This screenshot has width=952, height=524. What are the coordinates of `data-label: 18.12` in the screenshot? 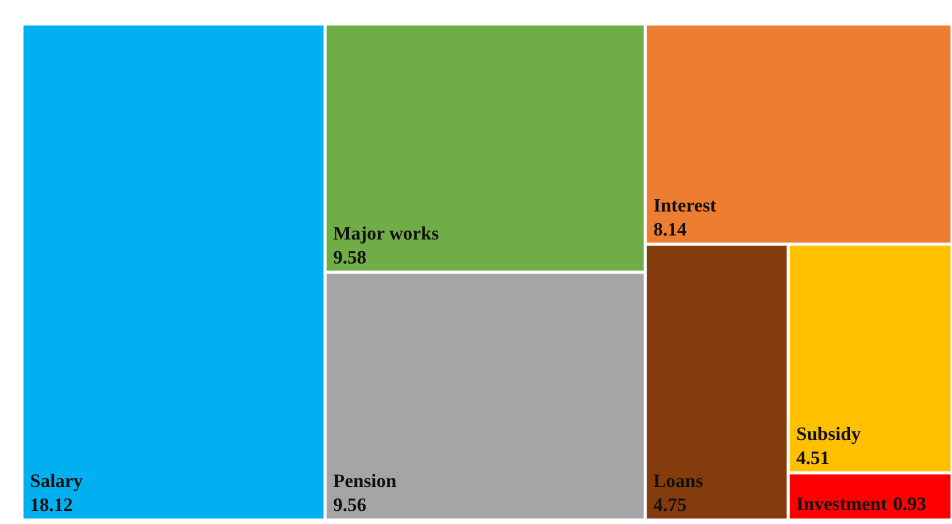 It's located at (51, 505).